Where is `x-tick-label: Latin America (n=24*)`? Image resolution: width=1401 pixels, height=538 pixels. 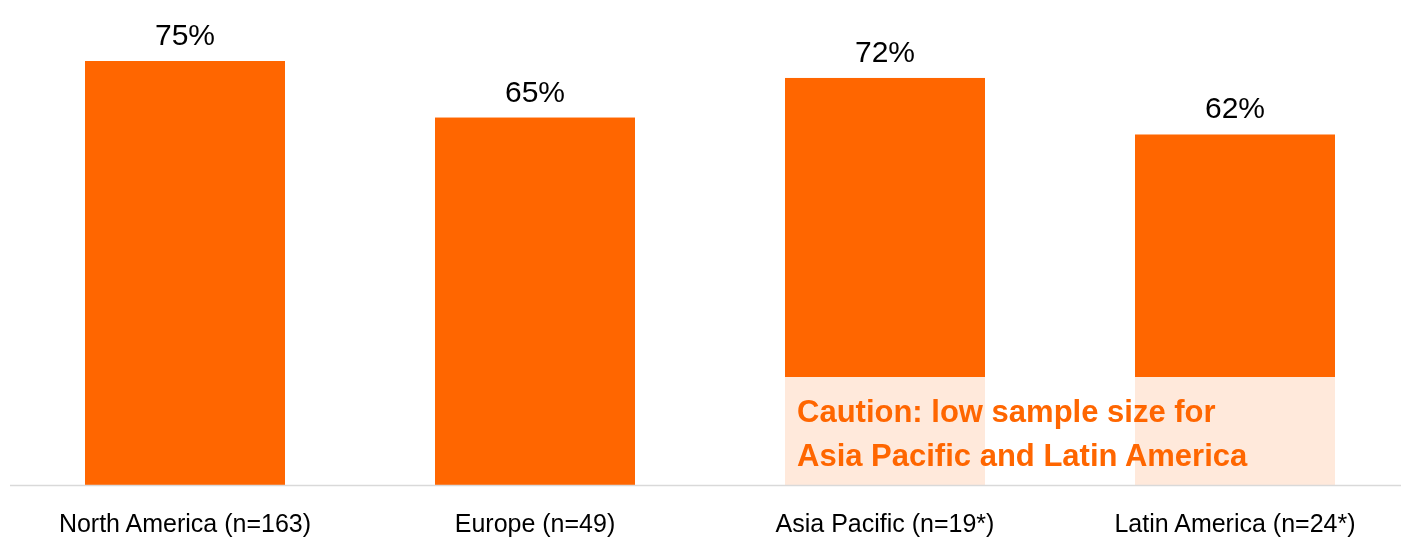
x-tick-label: Latin America (n=24*) is located at coordinates (1235, 523).